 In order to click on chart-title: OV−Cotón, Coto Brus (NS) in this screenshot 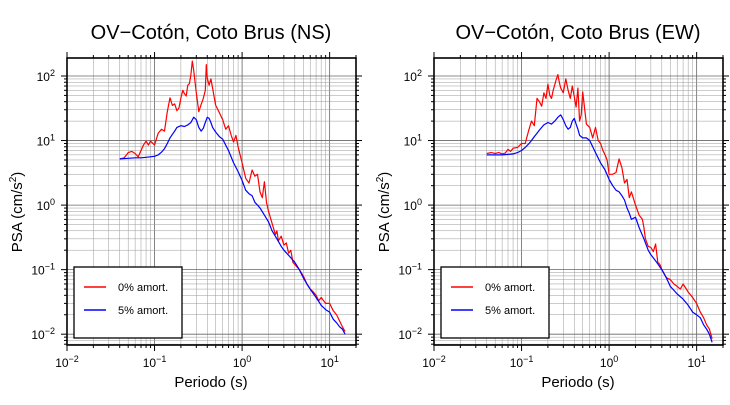, I will do `click(211, 33)`.